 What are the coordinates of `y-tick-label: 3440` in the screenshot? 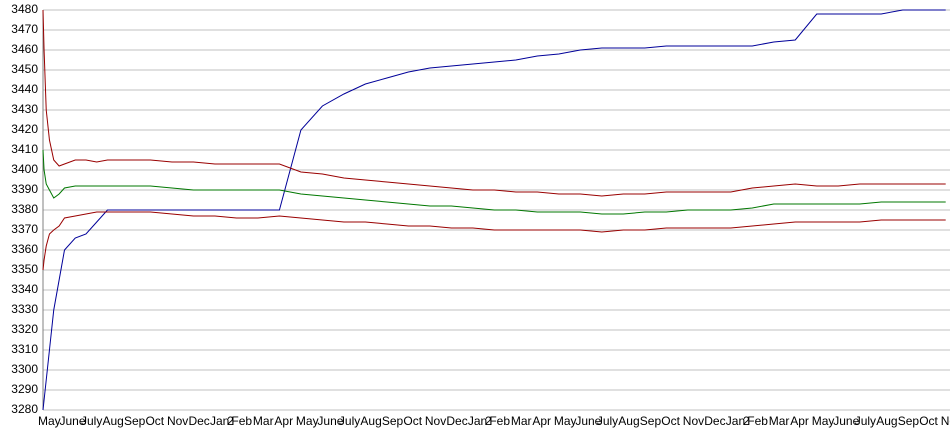 It's located at (24, 89).